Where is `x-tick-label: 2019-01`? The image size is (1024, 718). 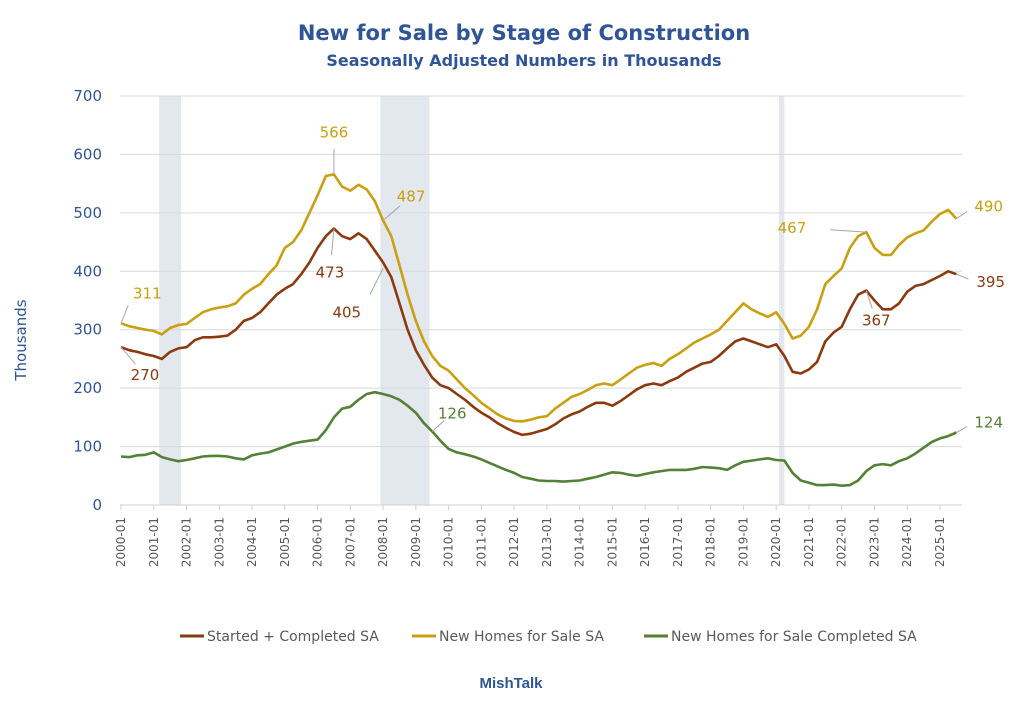 x-tick-label: 2019-01 is located at coordinates (743, 542).